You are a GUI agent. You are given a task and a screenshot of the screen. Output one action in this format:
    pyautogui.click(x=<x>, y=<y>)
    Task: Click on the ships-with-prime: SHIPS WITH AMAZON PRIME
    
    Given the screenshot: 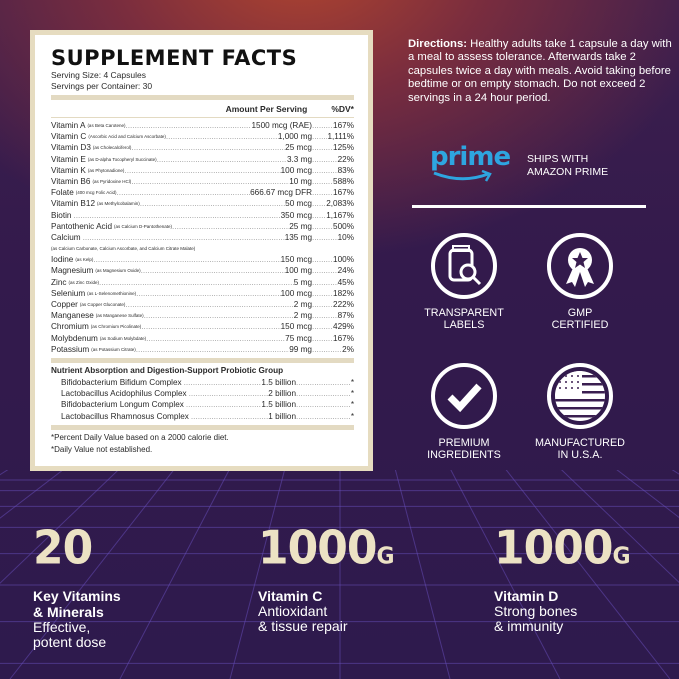 What is the action you would take?
    pyautogui.click(x=567, y=166)
    